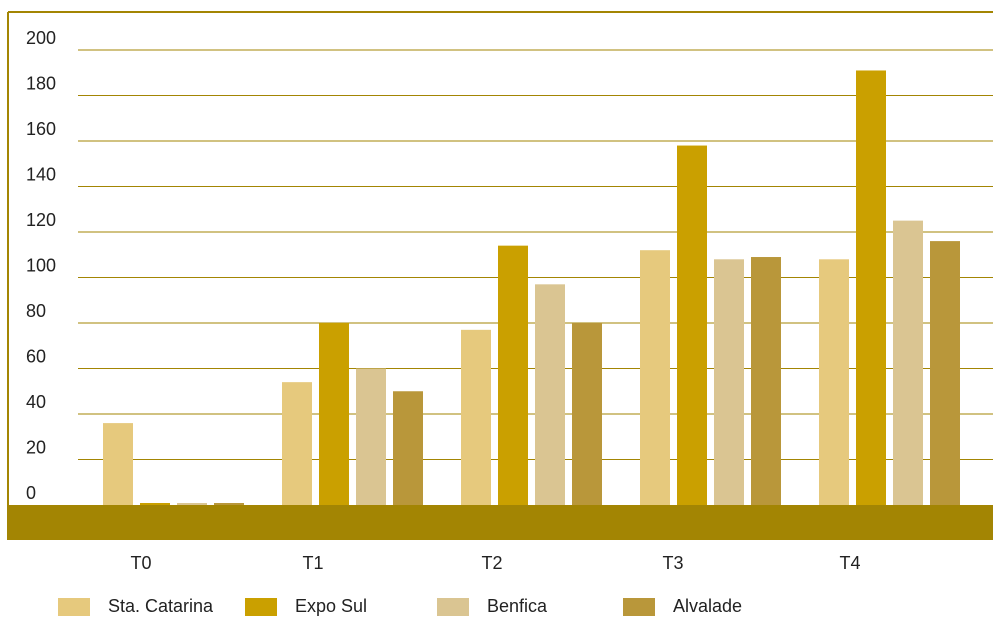 This screenshot has height=634, width=993. What do you see at coordinates (41, 84) in the screenshot?
I see `y-tick-label: 180` at bounding box center [41, 84].